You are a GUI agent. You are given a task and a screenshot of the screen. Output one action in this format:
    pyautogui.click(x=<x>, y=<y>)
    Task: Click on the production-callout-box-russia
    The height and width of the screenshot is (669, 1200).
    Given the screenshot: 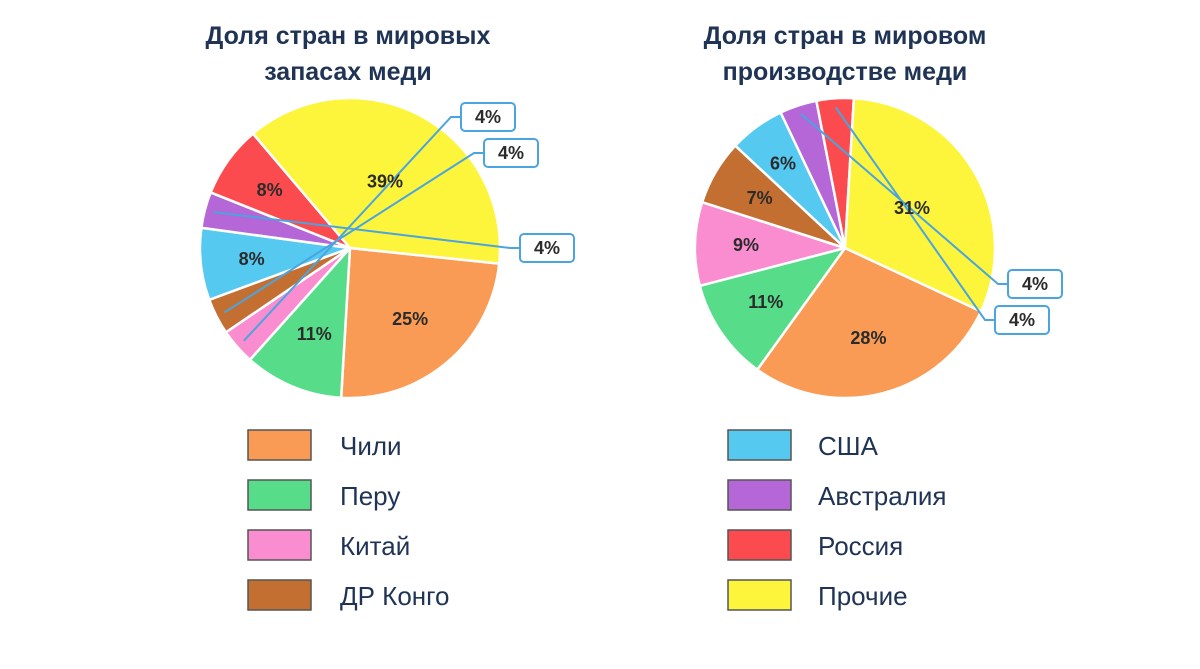 What is the action you would take?
    pyautogui.click(x=1022, y=320)
    